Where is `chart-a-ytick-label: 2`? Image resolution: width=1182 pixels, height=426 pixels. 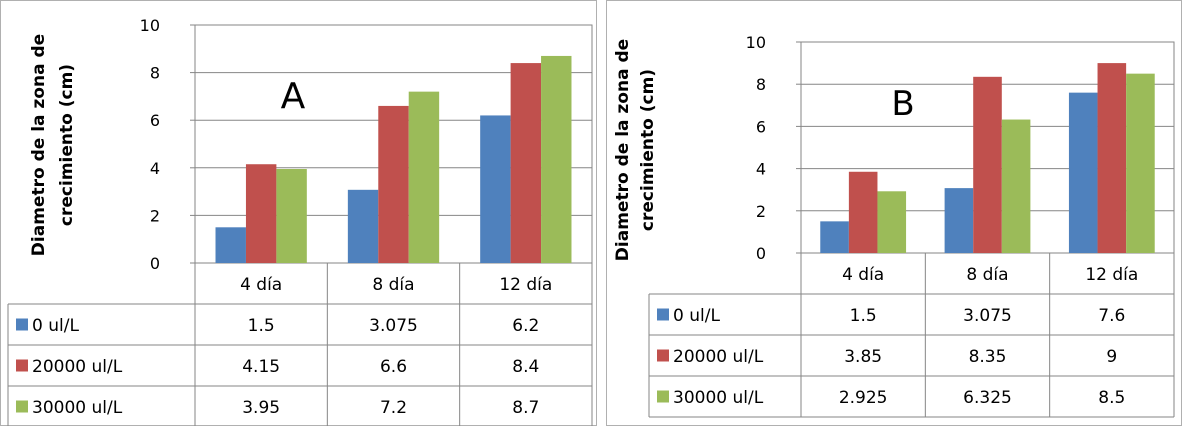 chart-a-ytick-label: 2 is located at coordinates (155, 215).